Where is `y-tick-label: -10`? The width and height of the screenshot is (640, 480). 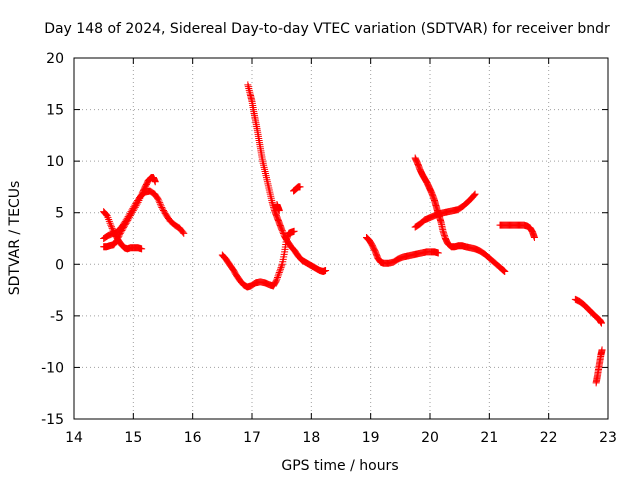
y-tick-label: -10 is located at coordinates (52, 368).